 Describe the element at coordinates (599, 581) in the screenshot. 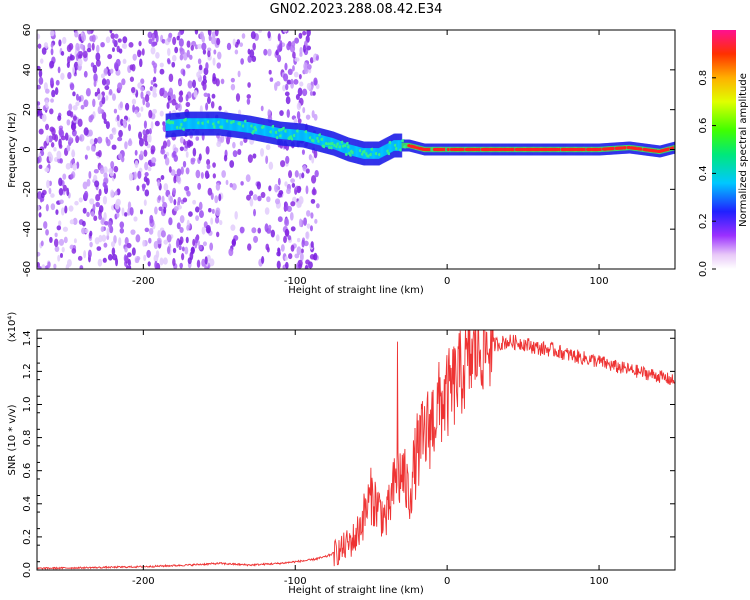

I see `bottom-x-tick-label: 100` at that location.